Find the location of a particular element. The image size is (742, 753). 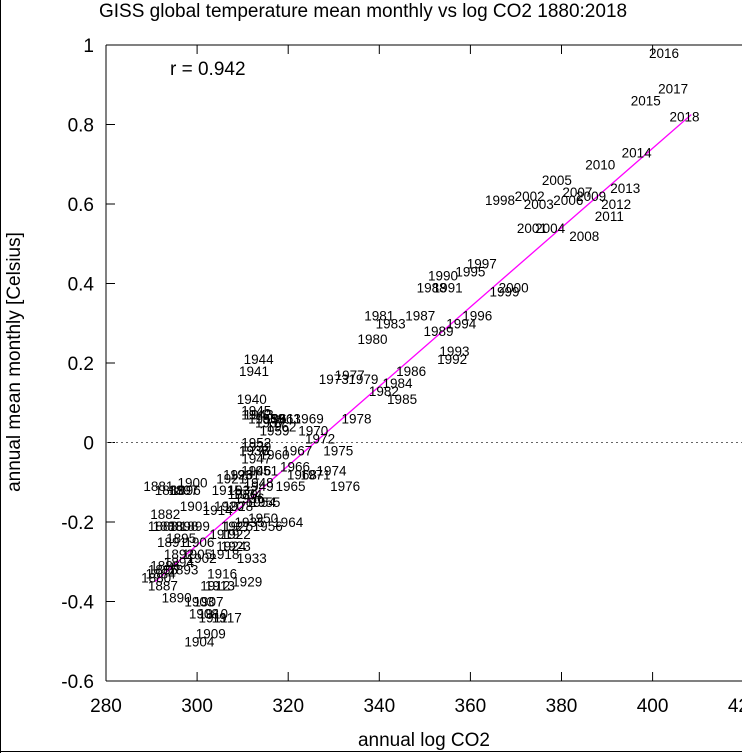

year-point-label: 1990 is located at coordinates (443, 276).